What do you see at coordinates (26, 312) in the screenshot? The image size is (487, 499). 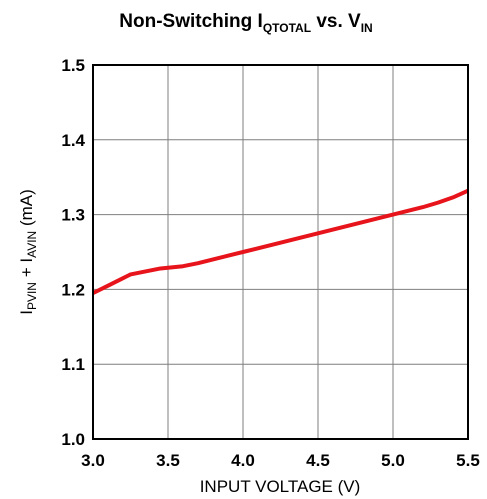 I see `y-axis-label-part1: I` at bounding box center [26, 312].